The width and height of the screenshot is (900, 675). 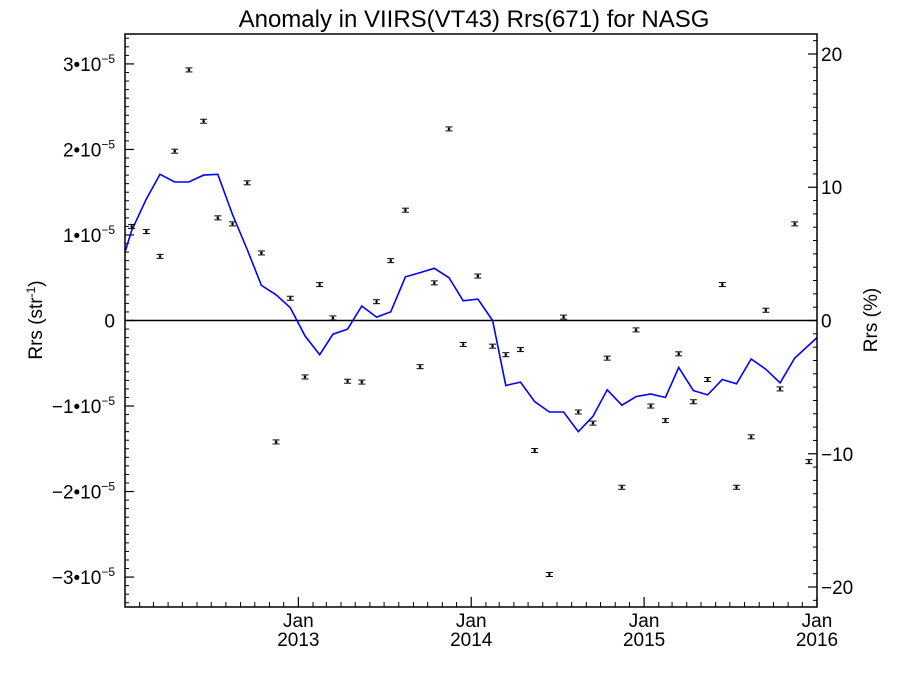 I want to click on left-tick-label: 2•10−5, so click(x=89, y=149).